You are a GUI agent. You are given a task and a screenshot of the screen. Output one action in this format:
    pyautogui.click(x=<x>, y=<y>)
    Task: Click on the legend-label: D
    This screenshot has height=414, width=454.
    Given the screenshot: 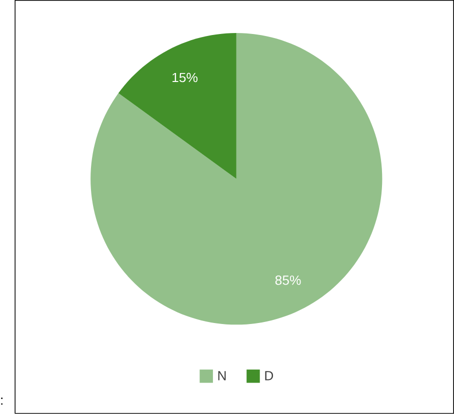 What is the action you would take?
    pyautogui.click(x=269, y=375)
    